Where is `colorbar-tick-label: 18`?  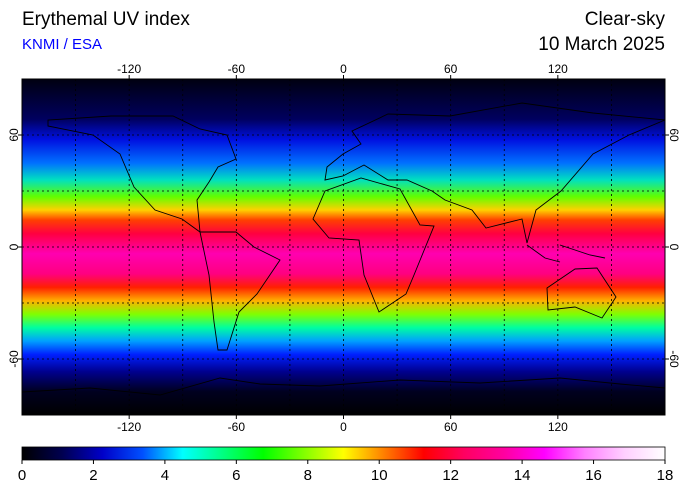 colorbar-tick-label: 18 is located at coordinates (665, 475).